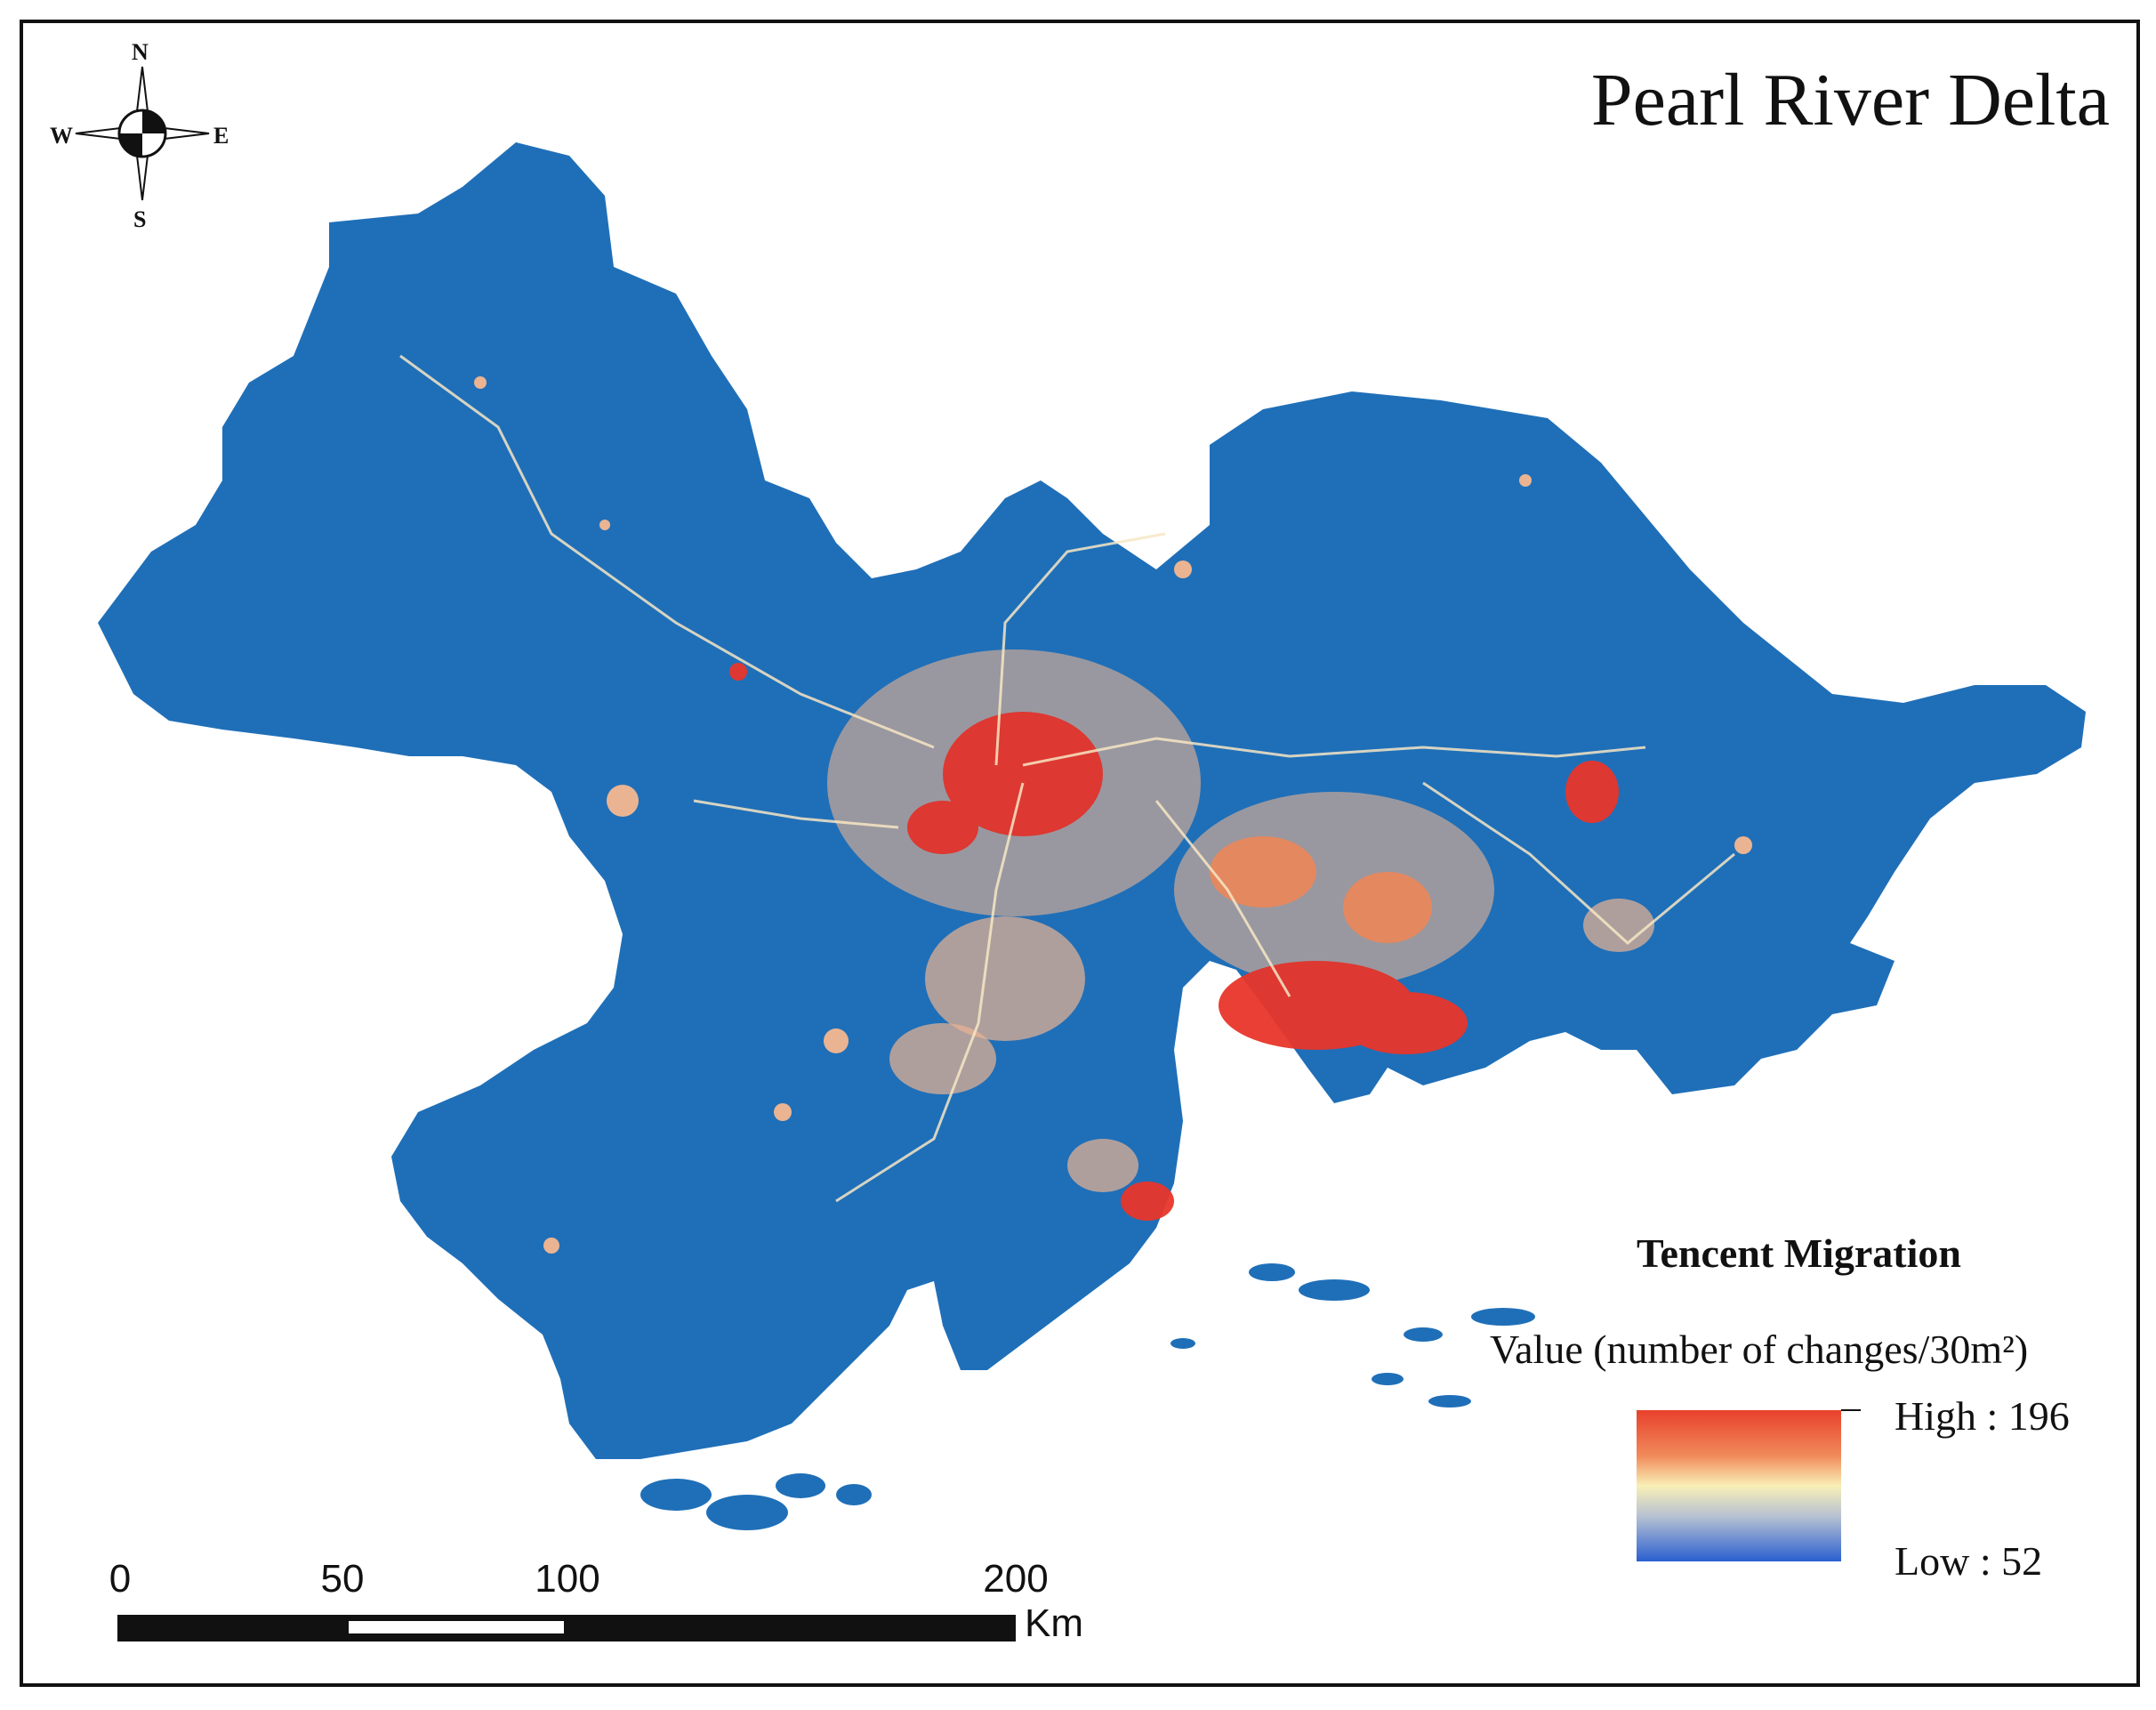 This screenshot has height=1710, width=2156. What do you see at coordinates (342, 1579) in the screenshot?
I see `scale-label-50: 50` at bounding box center [342, 1579].